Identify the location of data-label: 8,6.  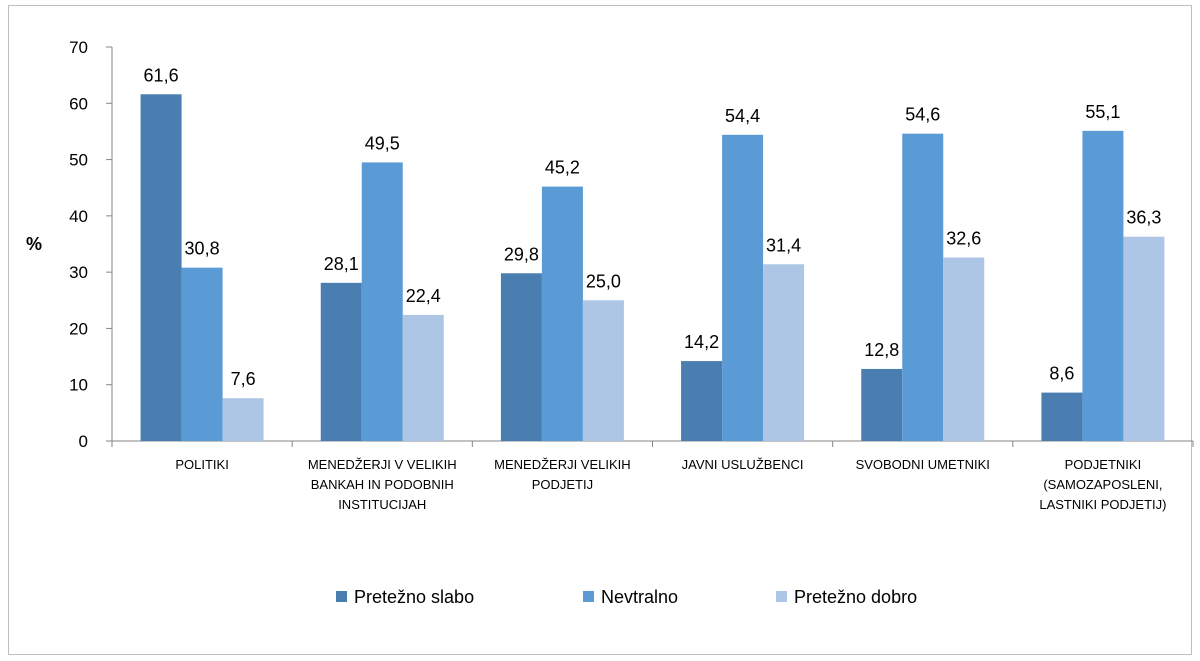
(1061, 374).